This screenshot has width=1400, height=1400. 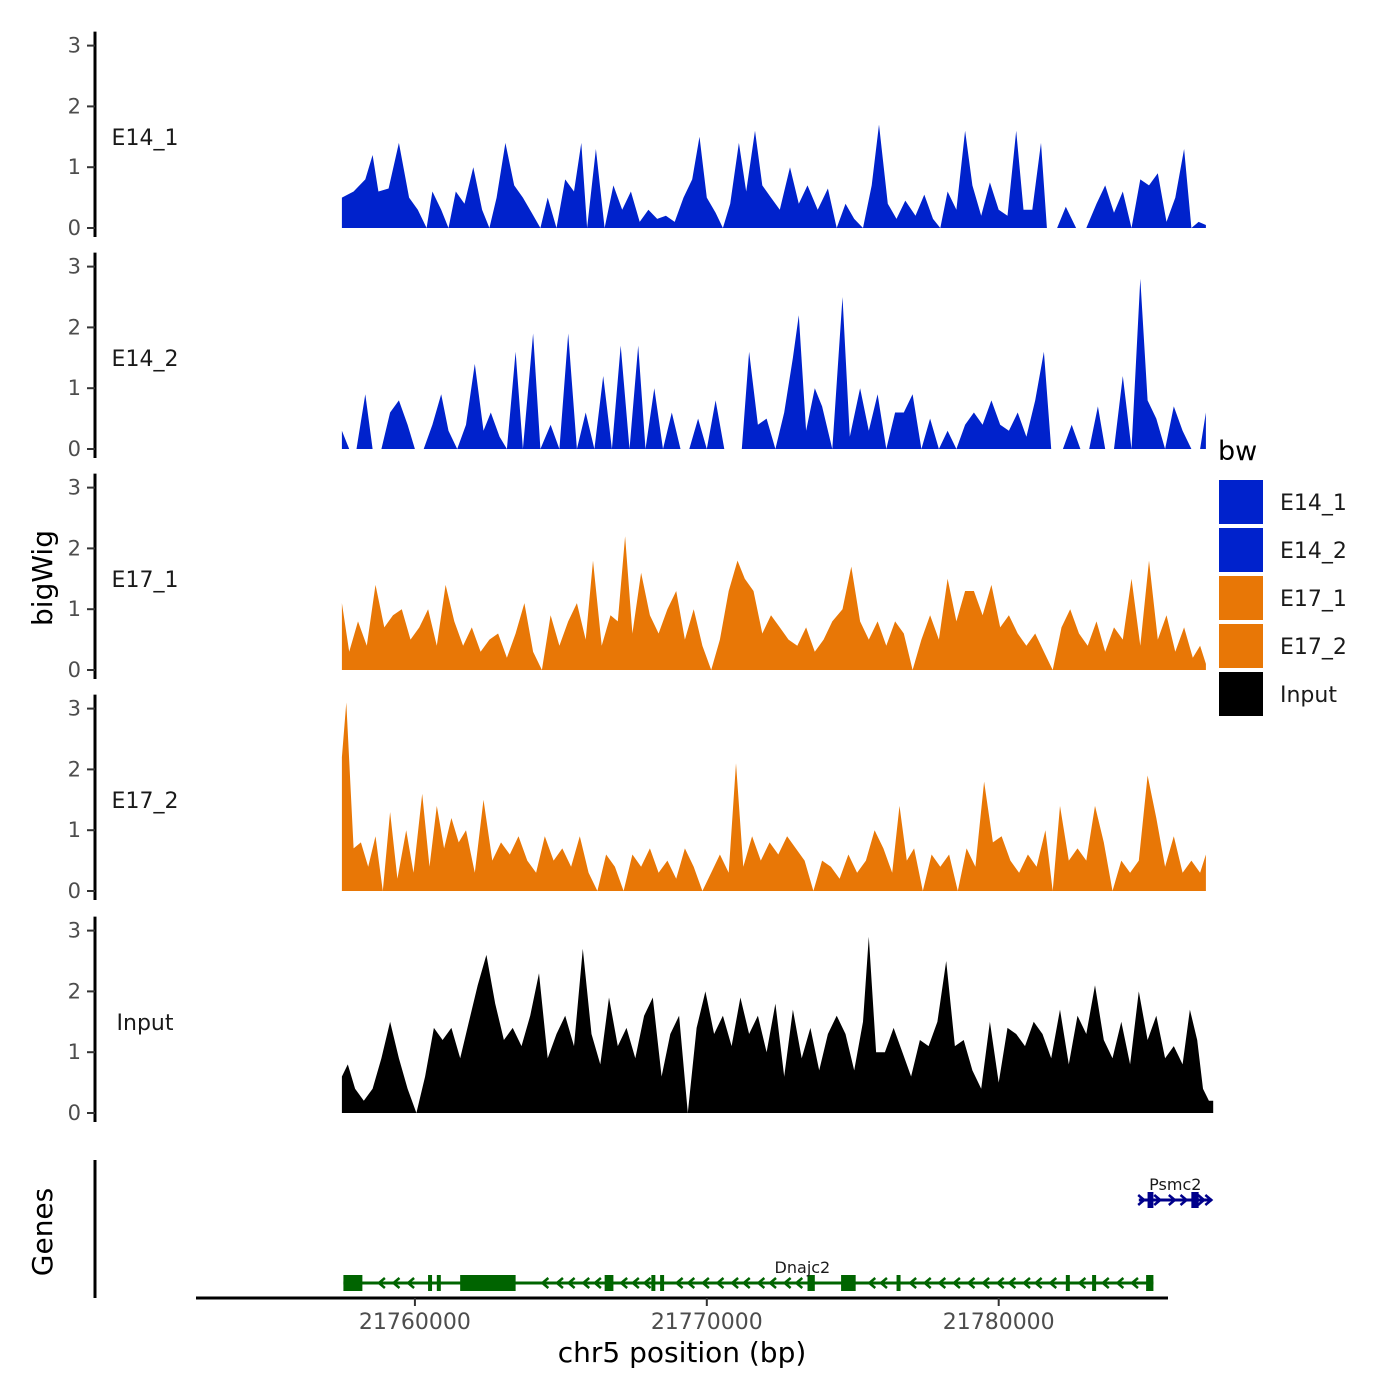 I want to click on track-E14_1: 0 1 2 3 E14_1, so click(x=637, y=135).